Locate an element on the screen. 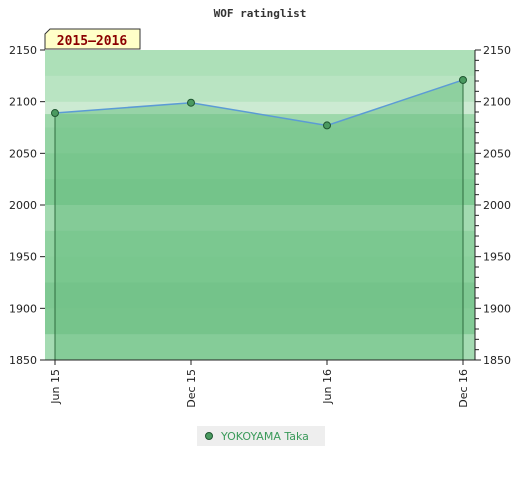 The height and width of the screenshot is (480, 520). y-tick-label-right: 2000 is located at coordinates (497, 205).